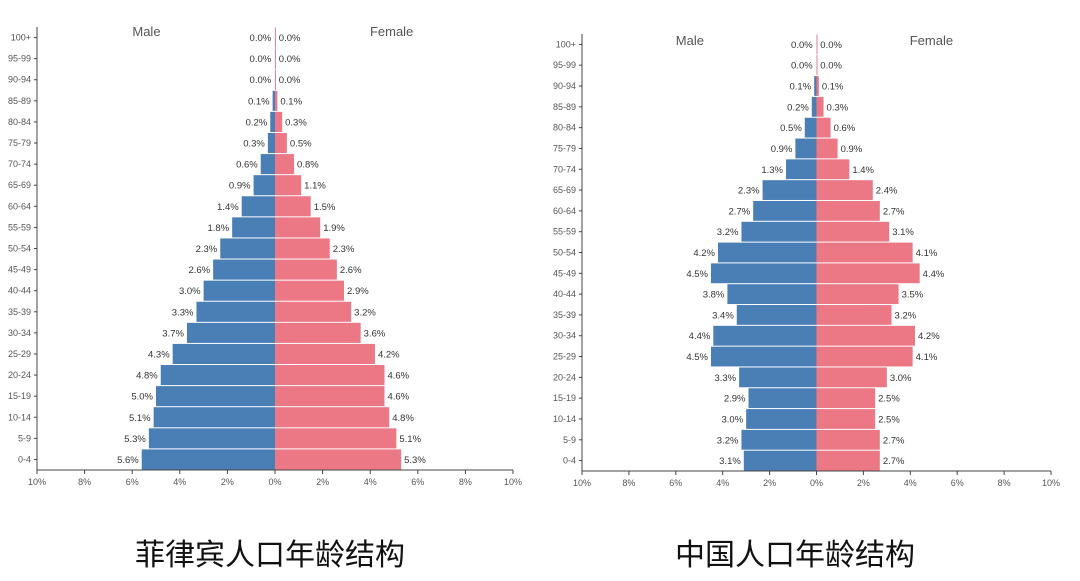 The height and width of the screenshot is (581, 1080). Describe the element at coordinates (21, 38) in the screenshot. I see `age-group-label: 100+` at that location.